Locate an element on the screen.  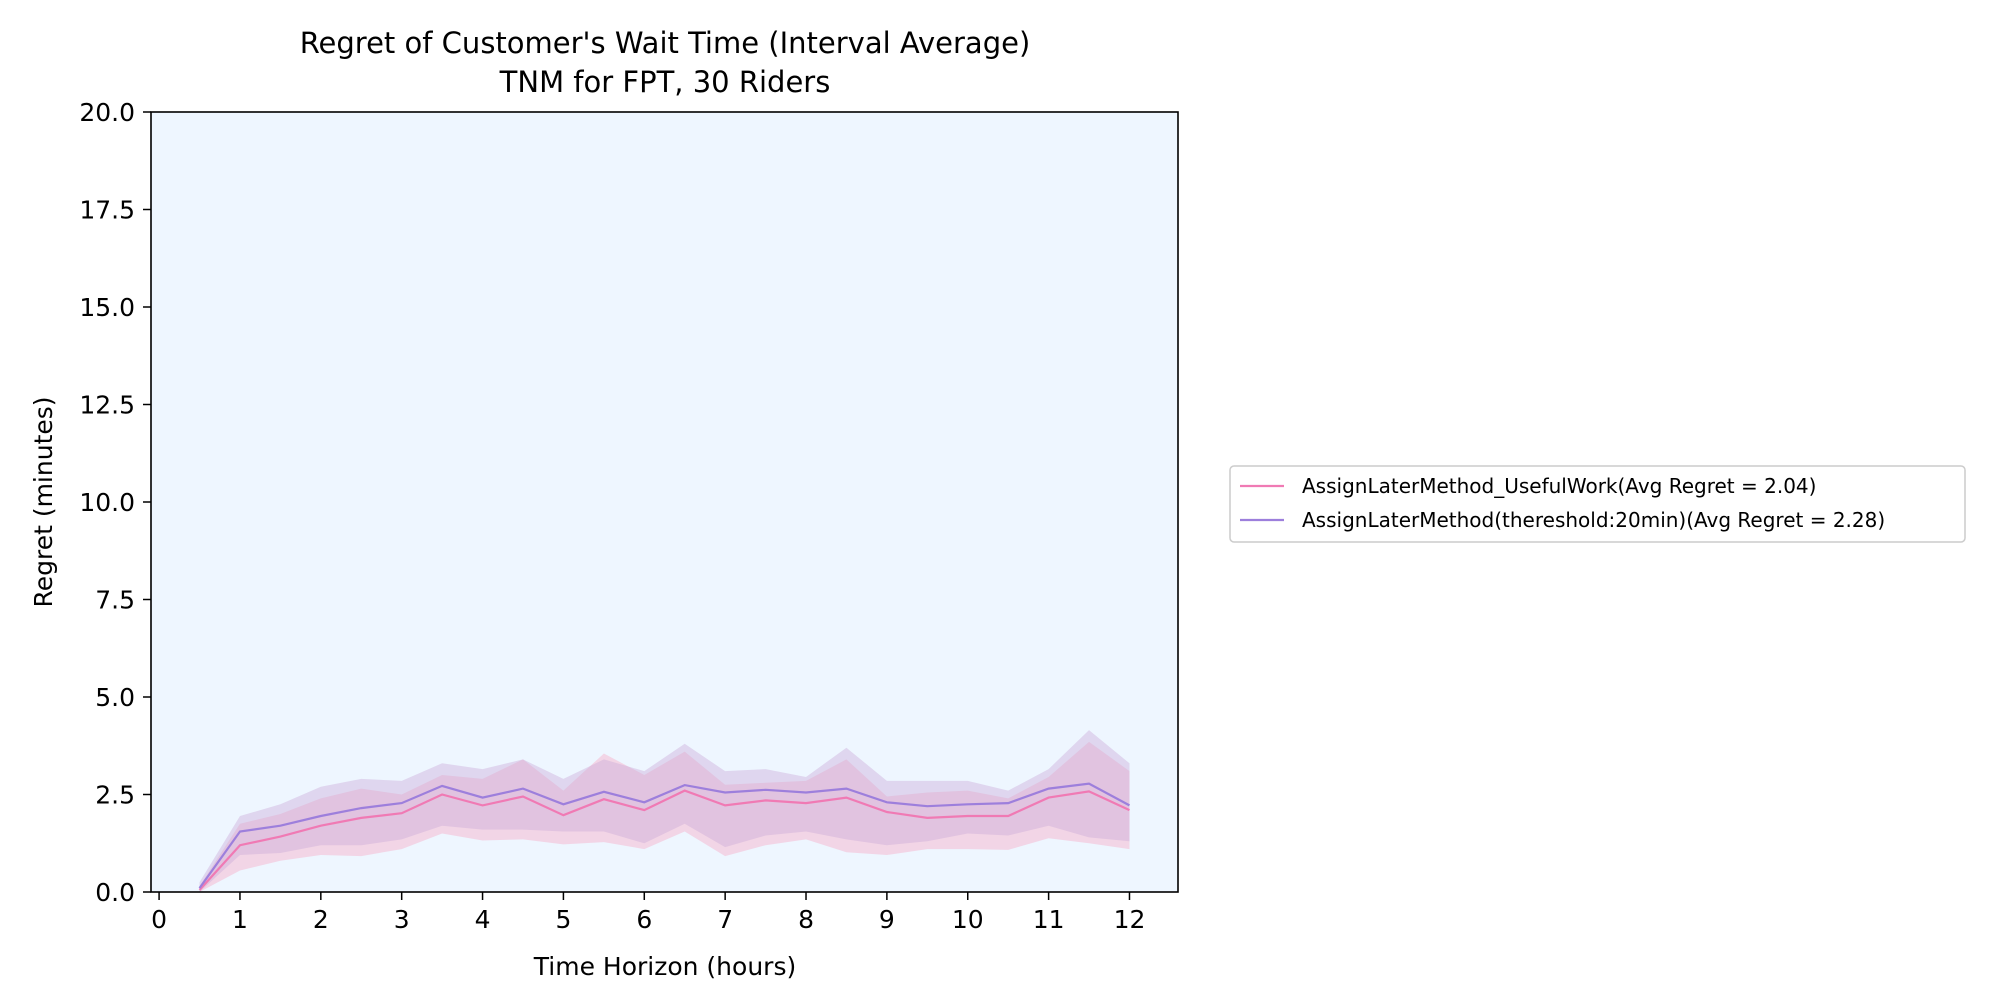
confidence-bands is located at coordinates (664, 811).